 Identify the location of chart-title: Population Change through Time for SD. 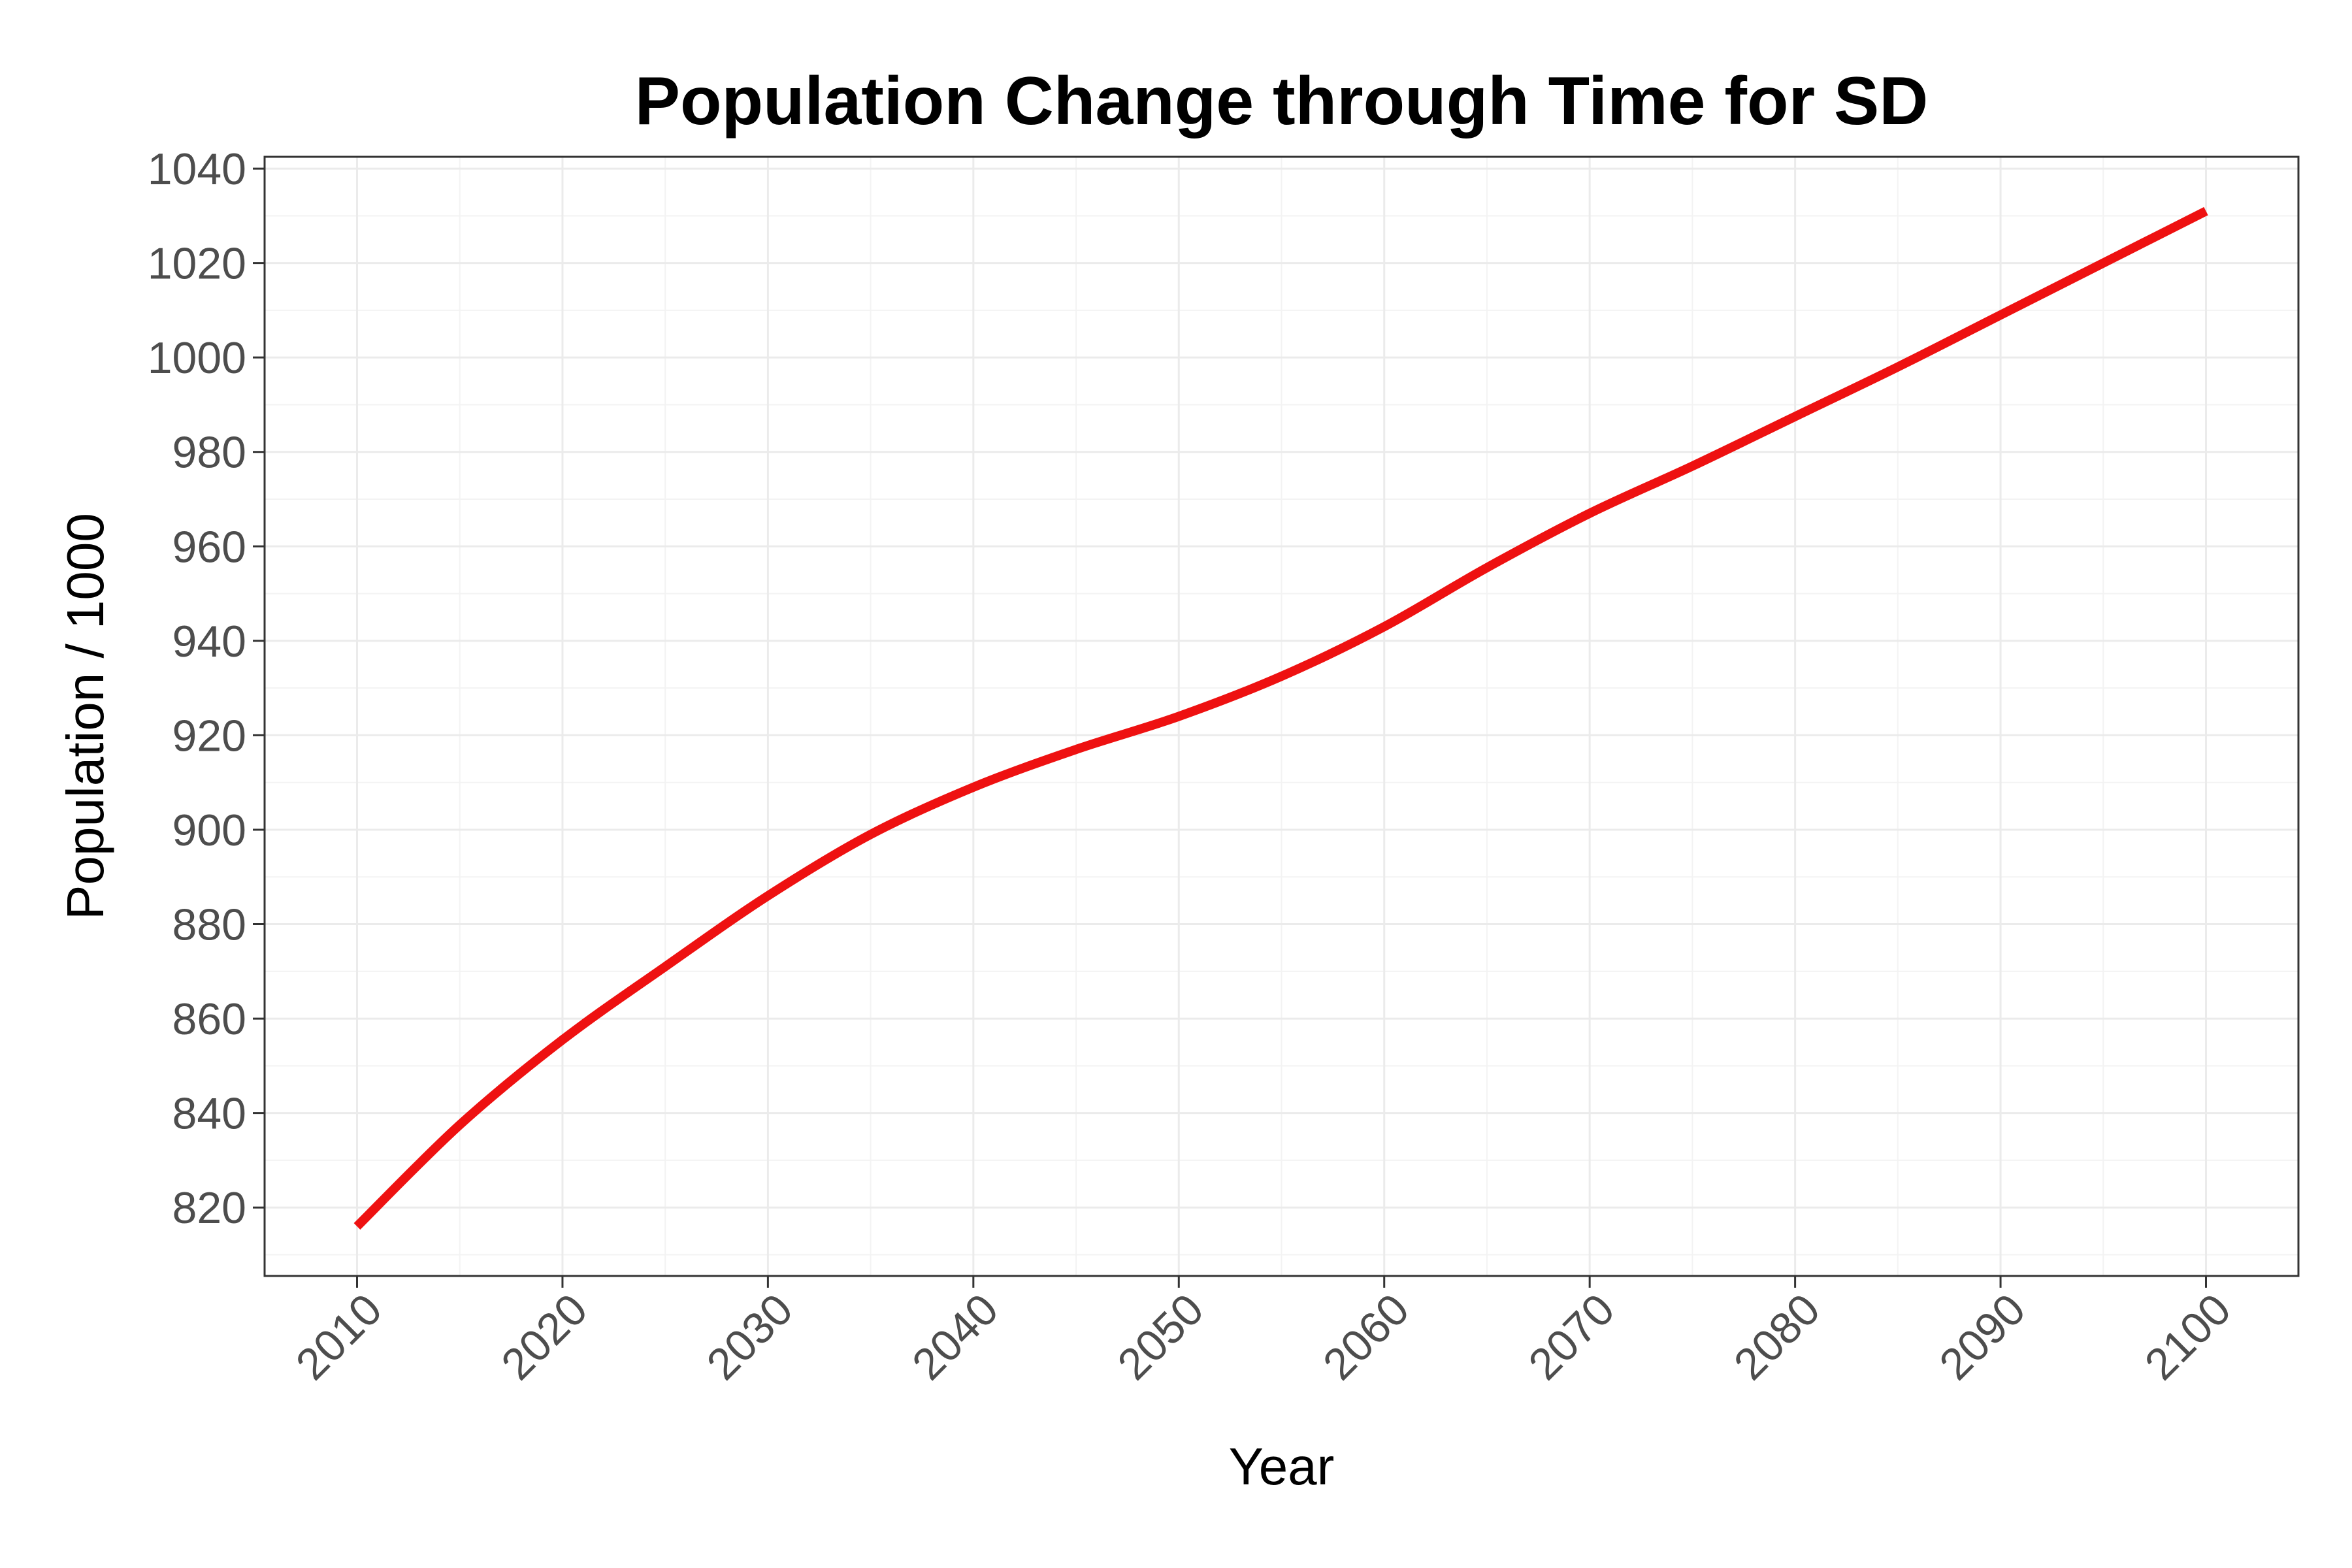
(1282, 101).